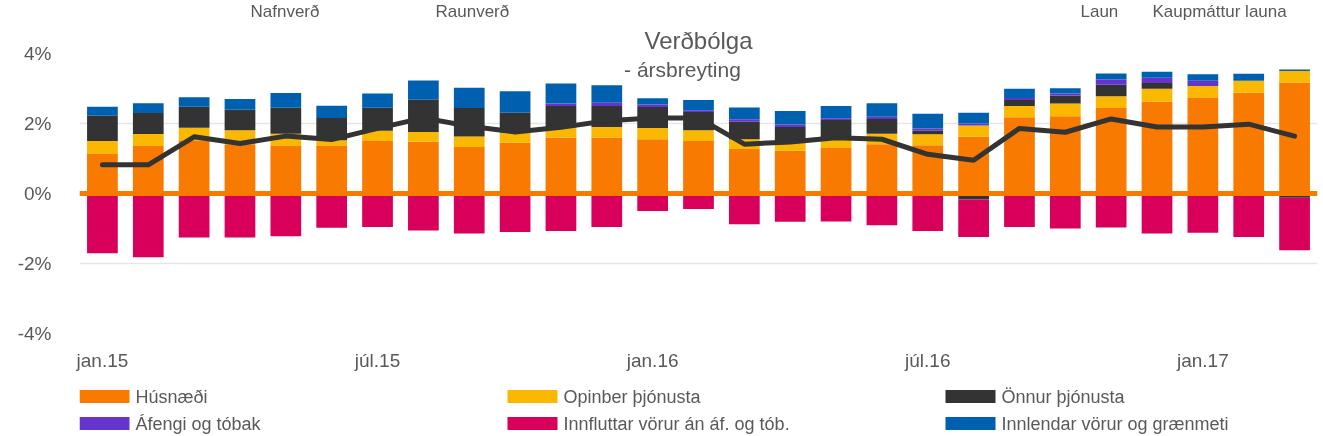 The height and width of the screenshot is (436, 1323). Describe the element at coordinates (652, 360) in the screenshot. I see `x-tick-label: jan.16` at that location.